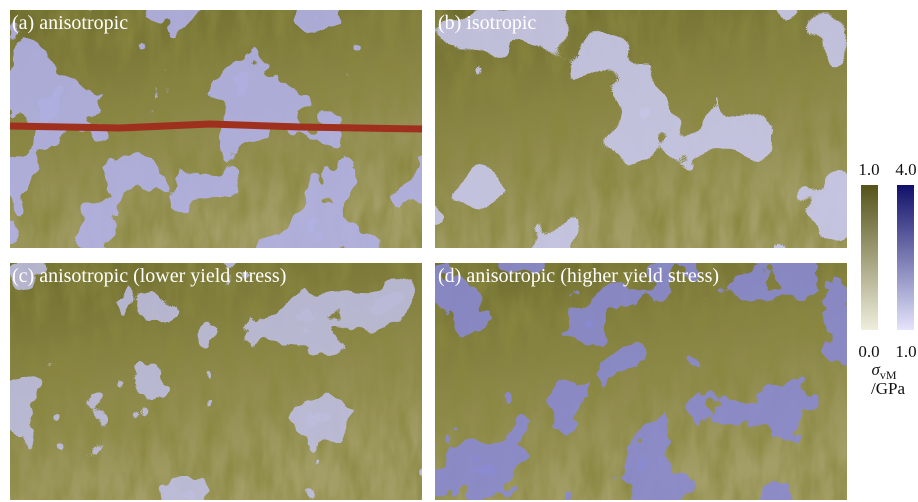 This screenshot has height=502, width=918. I want to click on panel-label: (d) anisotropic (higher yield stress), so click(578, 276).